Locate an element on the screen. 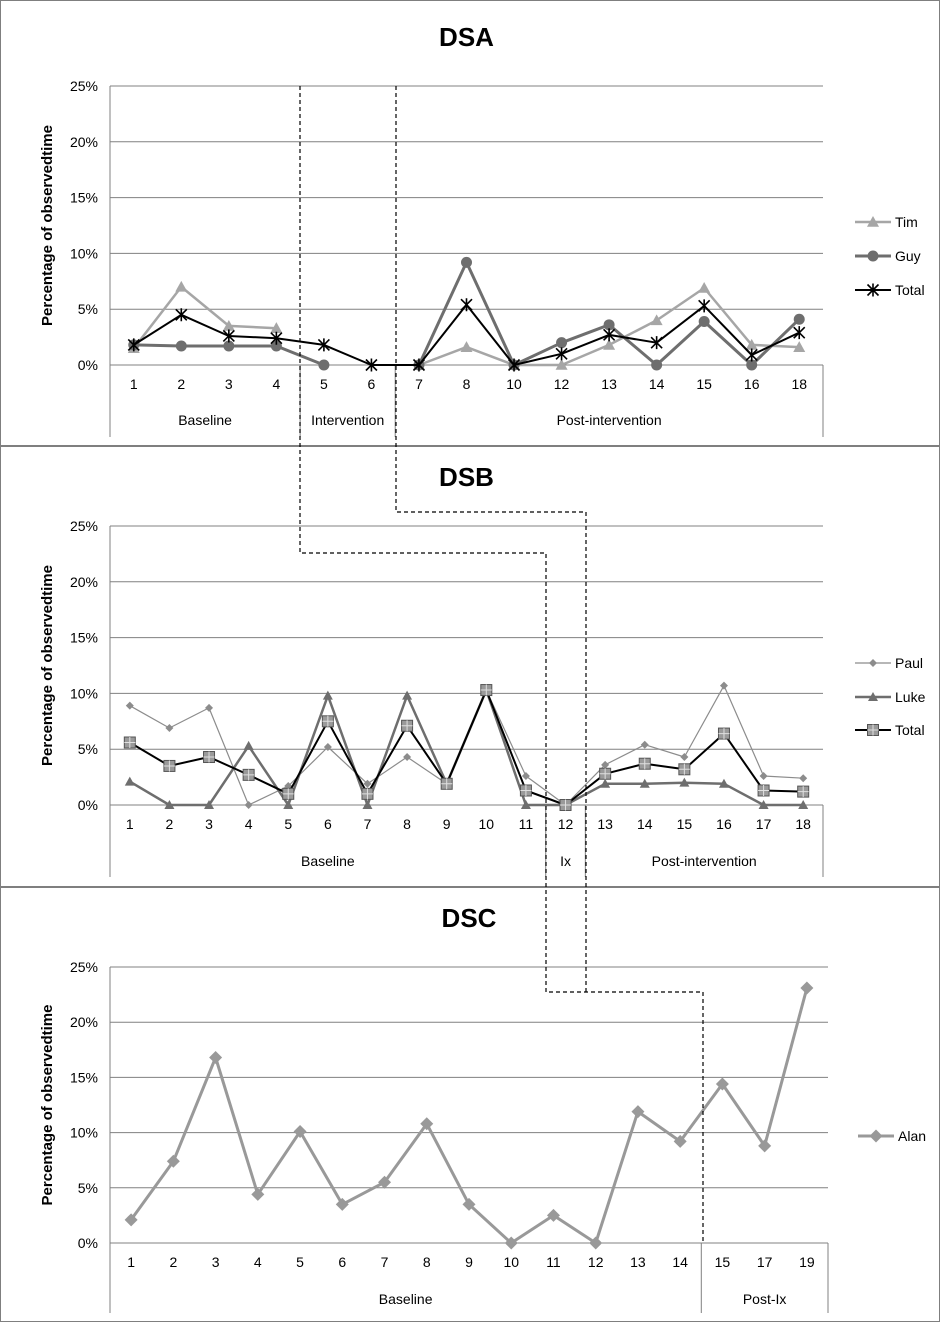 Image resolution: width=940 pixels, height=1322 pixels. legend-entry: Paul is located at coordinates (909, 663).